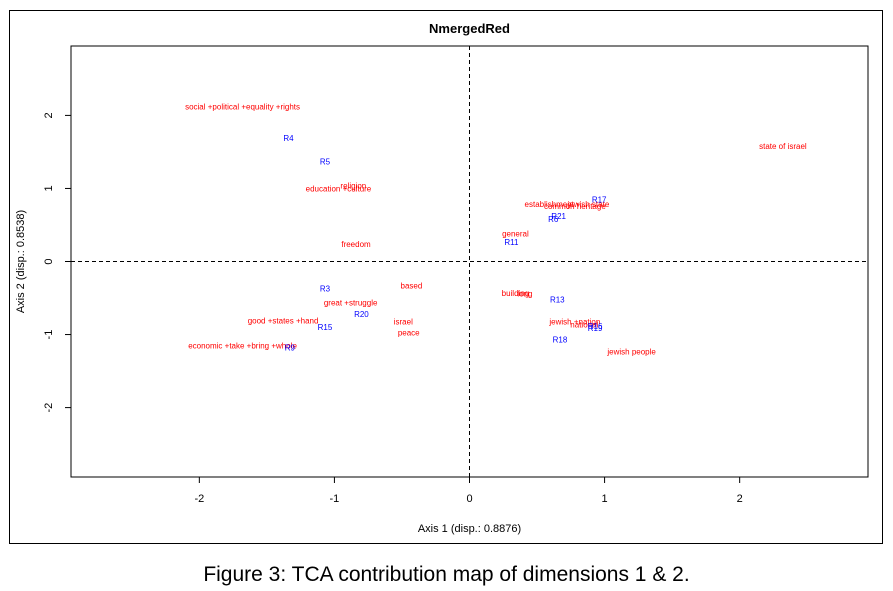 The height and width of the screenshot is (591, 893). I want to click on response-label: R11, so click(511, 242).